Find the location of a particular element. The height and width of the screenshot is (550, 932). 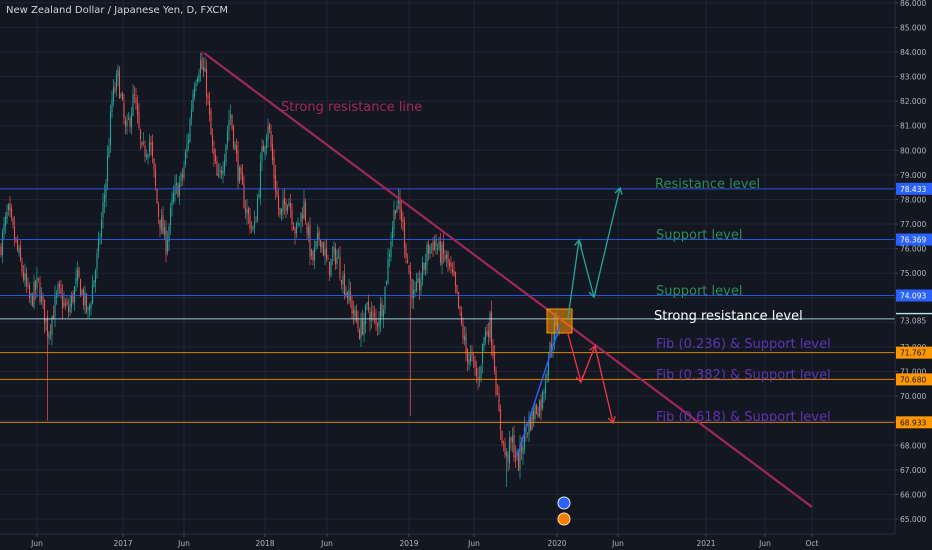

price-flag-label: 74.093 is located at coordinates (913, 295).